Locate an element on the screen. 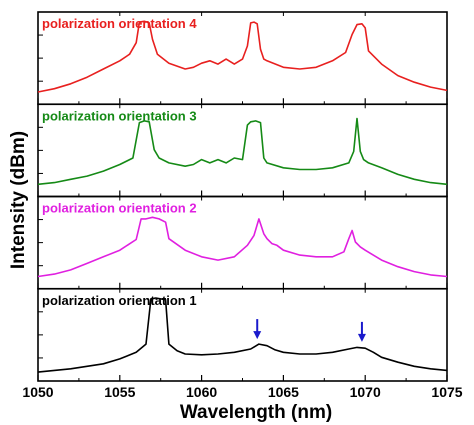 Image resolution: width=474 pixels, height=425 pixels. x-tick-label: 1075 is located at coordinates (446, 392).